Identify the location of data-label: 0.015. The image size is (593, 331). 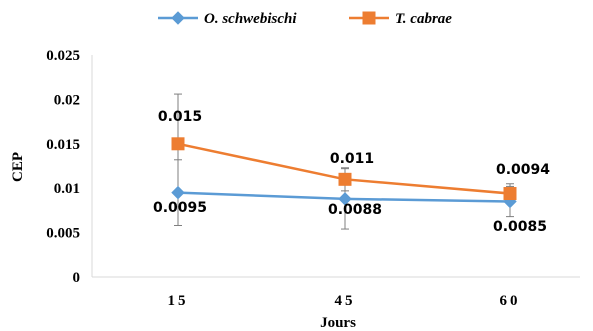
(180, 117).